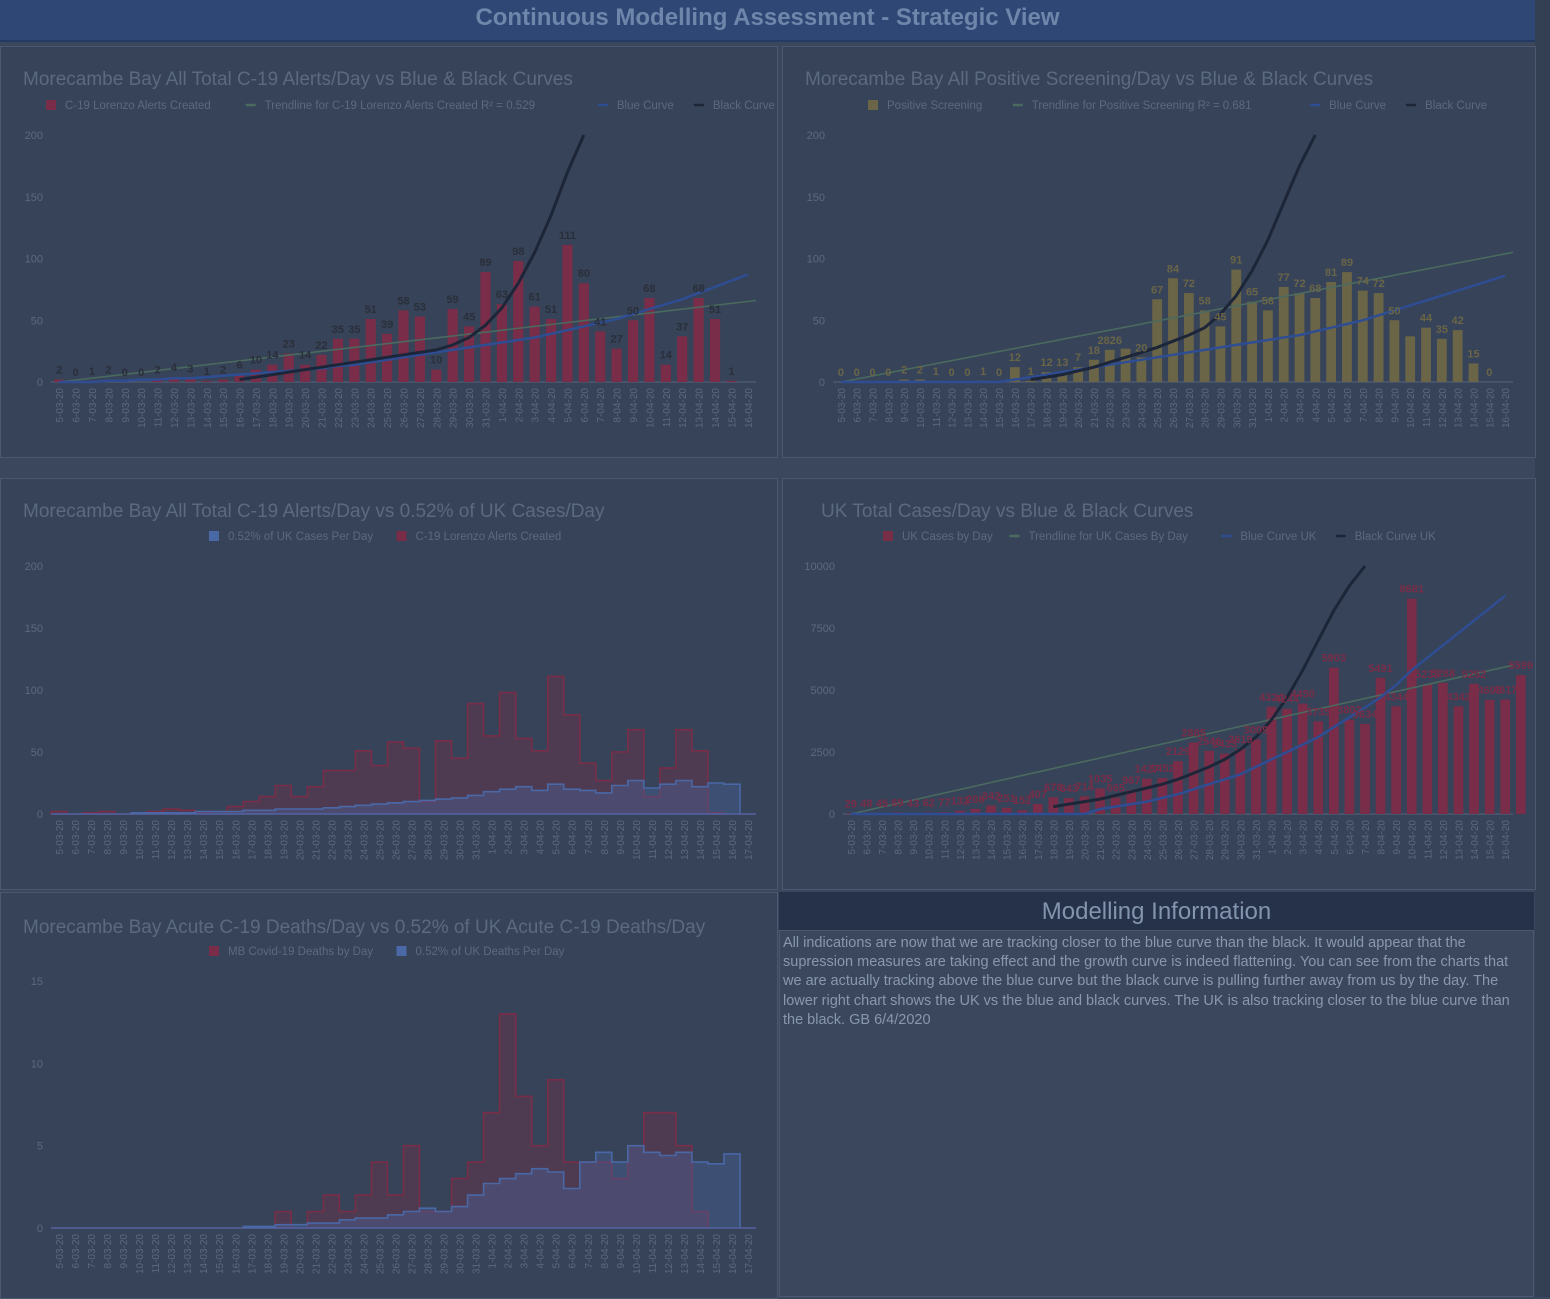 Image resolution: width=1550 pixels, height=1299 pixels. What do you see at coordinates (1053, 788) in the screenshot?
I see `data-label: 676` at bounding box center [1053, 788].